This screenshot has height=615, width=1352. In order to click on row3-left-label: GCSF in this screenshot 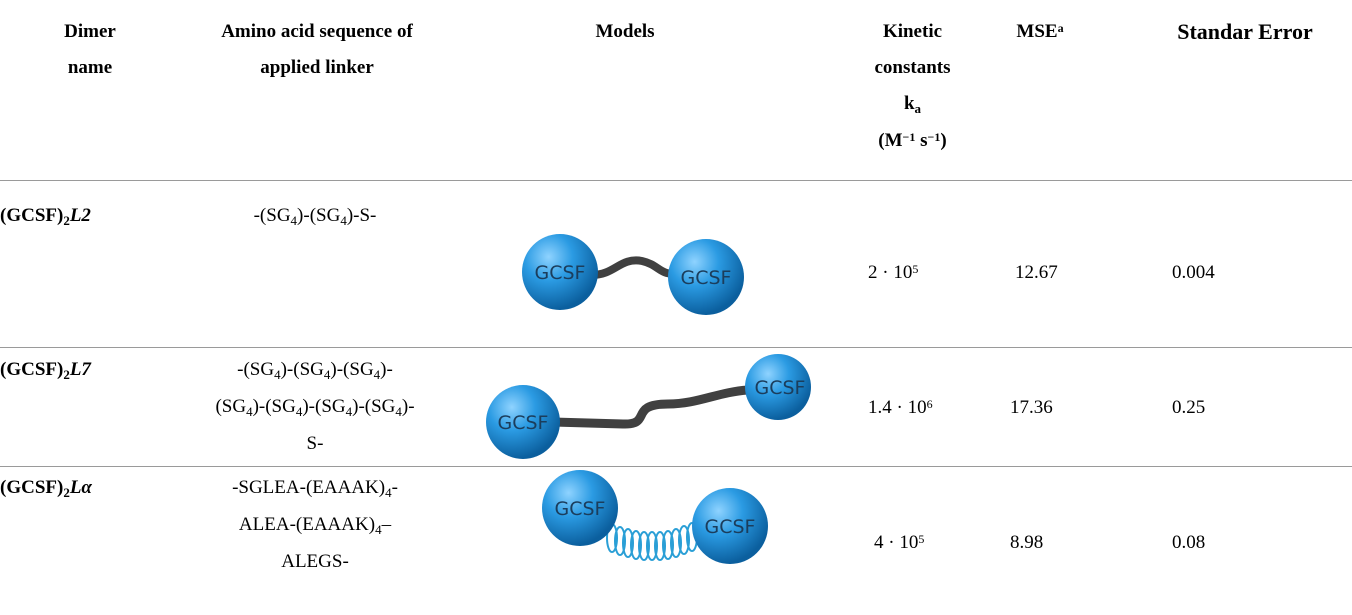, I will do `click(580, 509)`.